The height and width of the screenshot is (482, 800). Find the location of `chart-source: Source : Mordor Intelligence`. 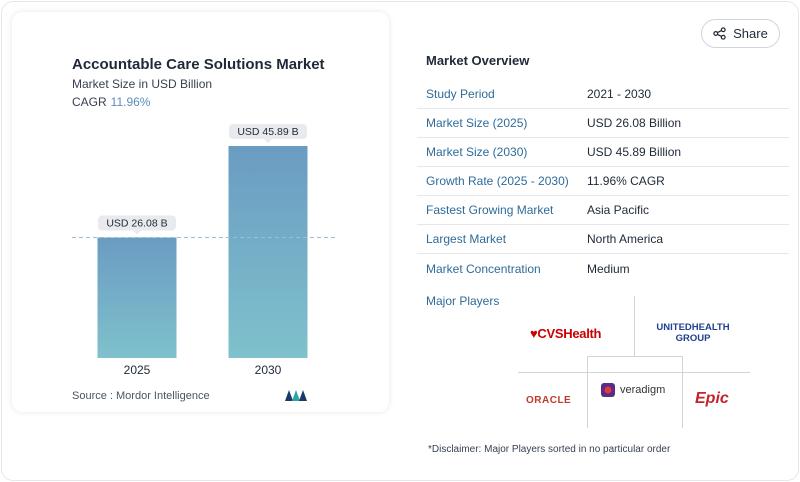

chart-source: Source : Mordor Intelligence is located at coordinates (141, 396).